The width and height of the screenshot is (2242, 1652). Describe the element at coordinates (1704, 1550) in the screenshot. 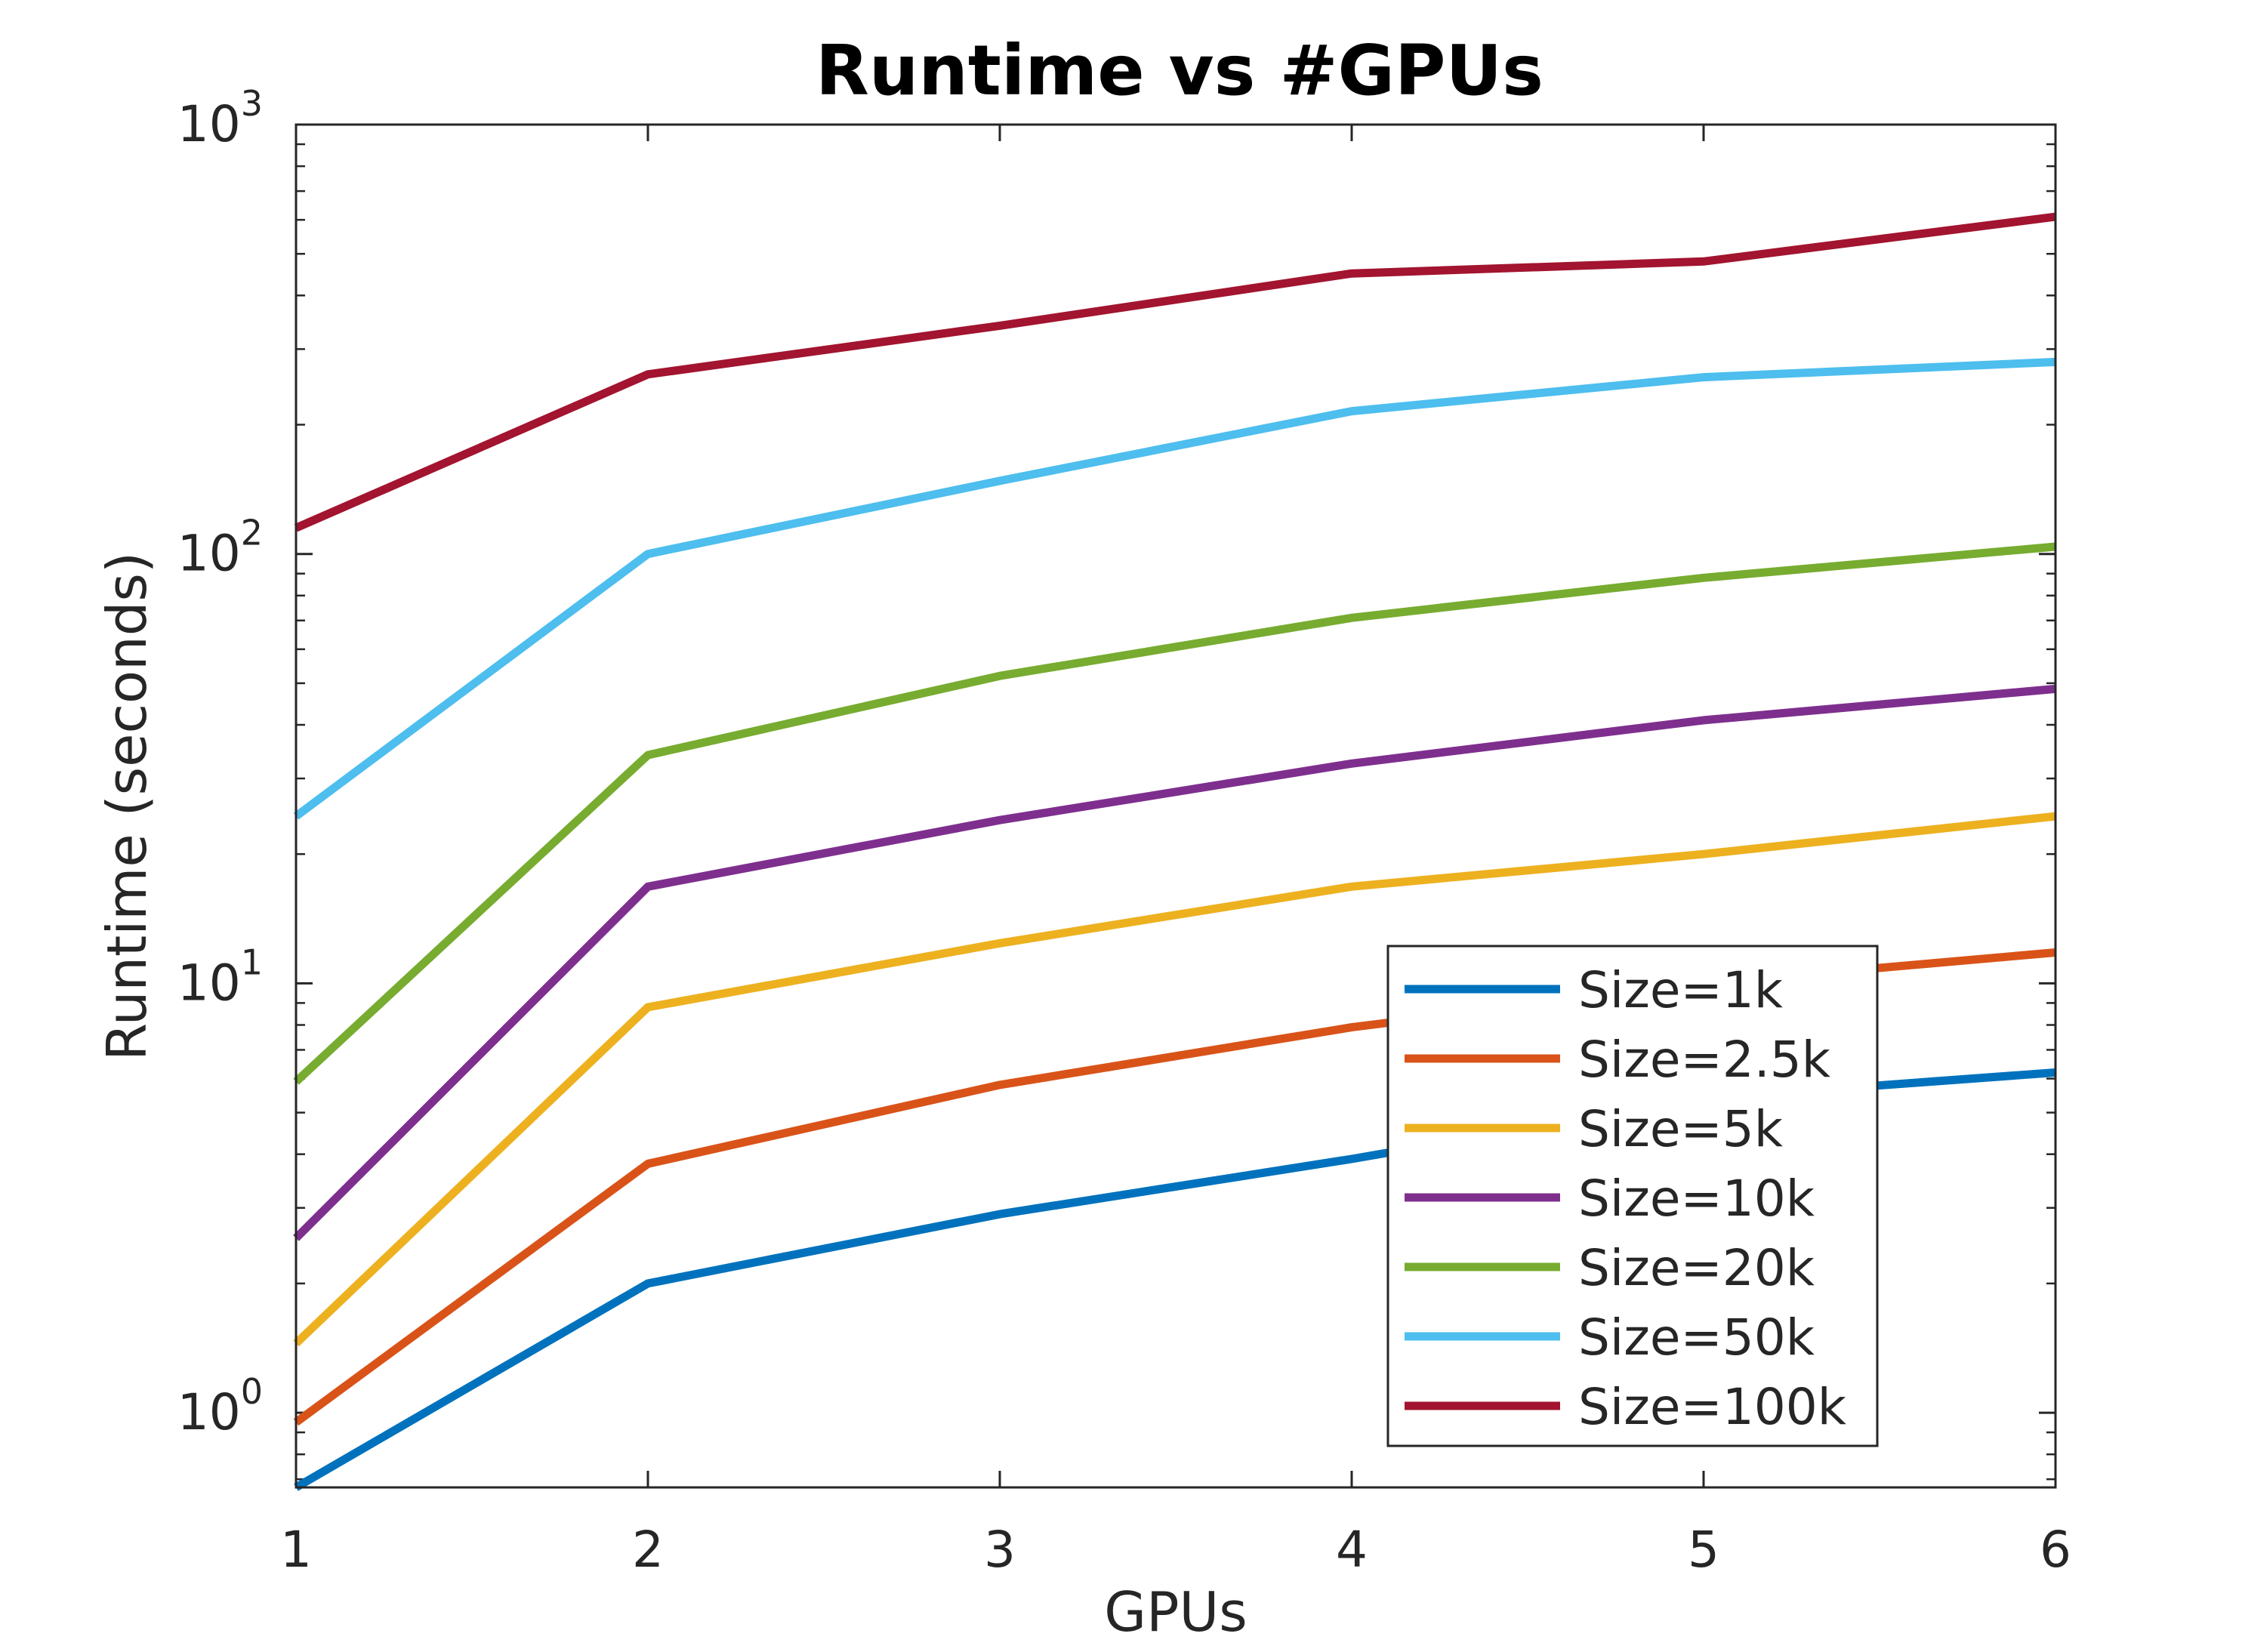

I see `x-tick-label: 5` at that location.